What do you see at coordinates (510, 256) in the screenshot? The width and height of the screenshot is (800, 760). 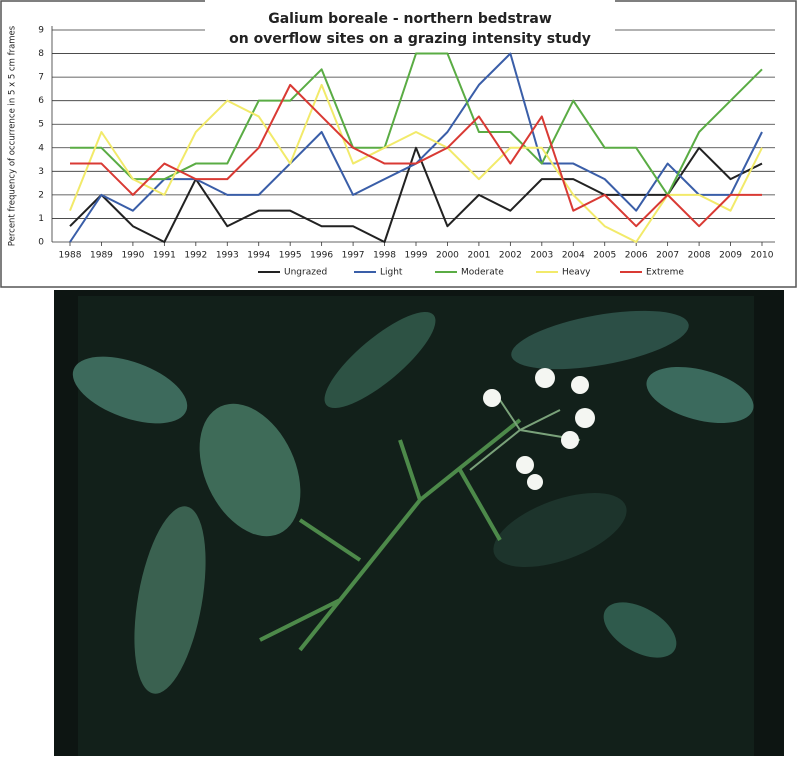 I see `x-tick-label: 2002` at bounding box center [510, 256].